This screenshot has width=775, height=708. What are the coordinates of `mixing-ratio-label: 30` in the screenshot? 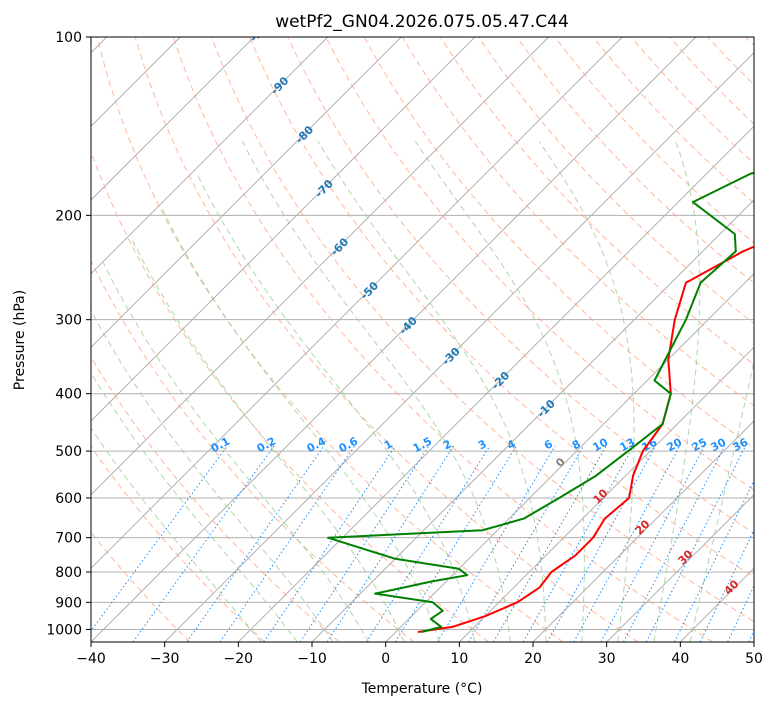 It's located at (719, 444).